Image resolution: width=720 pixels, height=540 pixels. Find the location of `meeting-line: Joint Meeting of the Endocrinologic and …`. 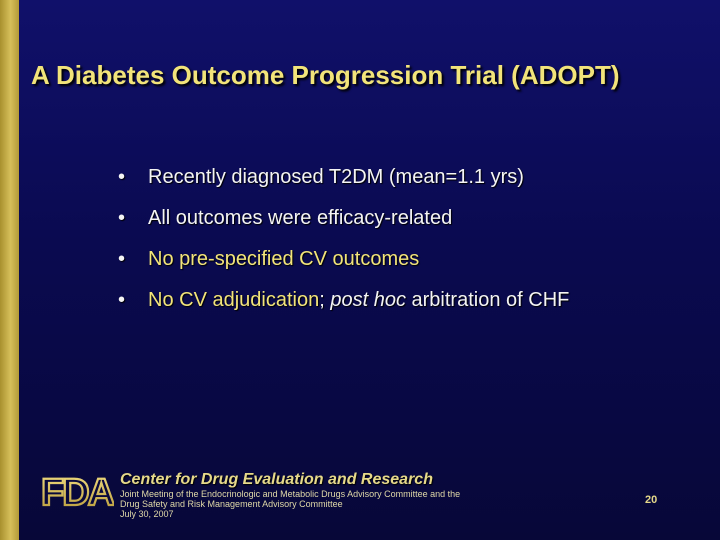

meeting-line: Joint Meeting of the Endocrinologic and … is located at coordinates (290, 494).